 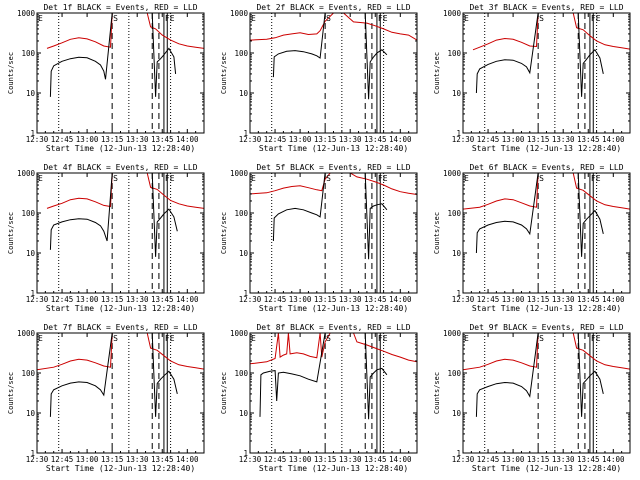 What do you see at coordinates (333, 167) in the screenshot?
I see `panel-title: Det 5f BLACK = Events, RED = LLD` at bounding box center [333, 167].